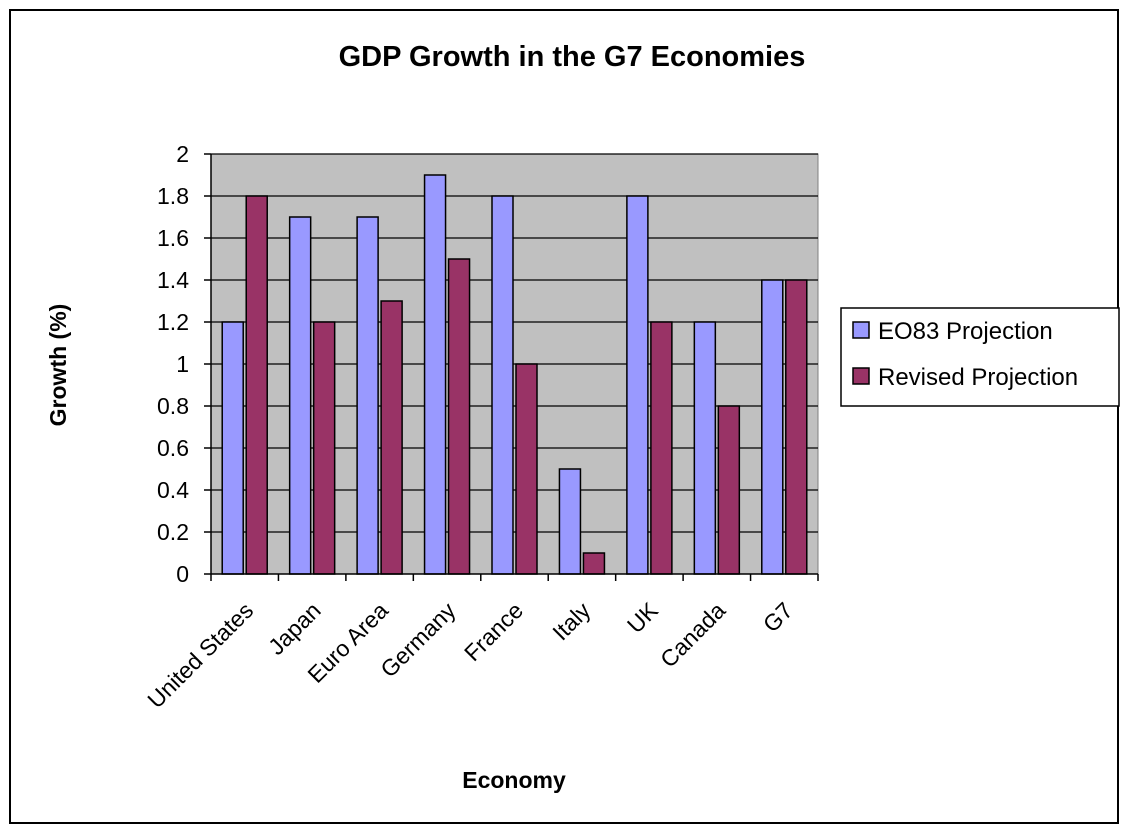  What do you see at coordinates (173, 406) in the screenshot?
I see `y-tick-label: 0.8` at bounding box center [173, 406].